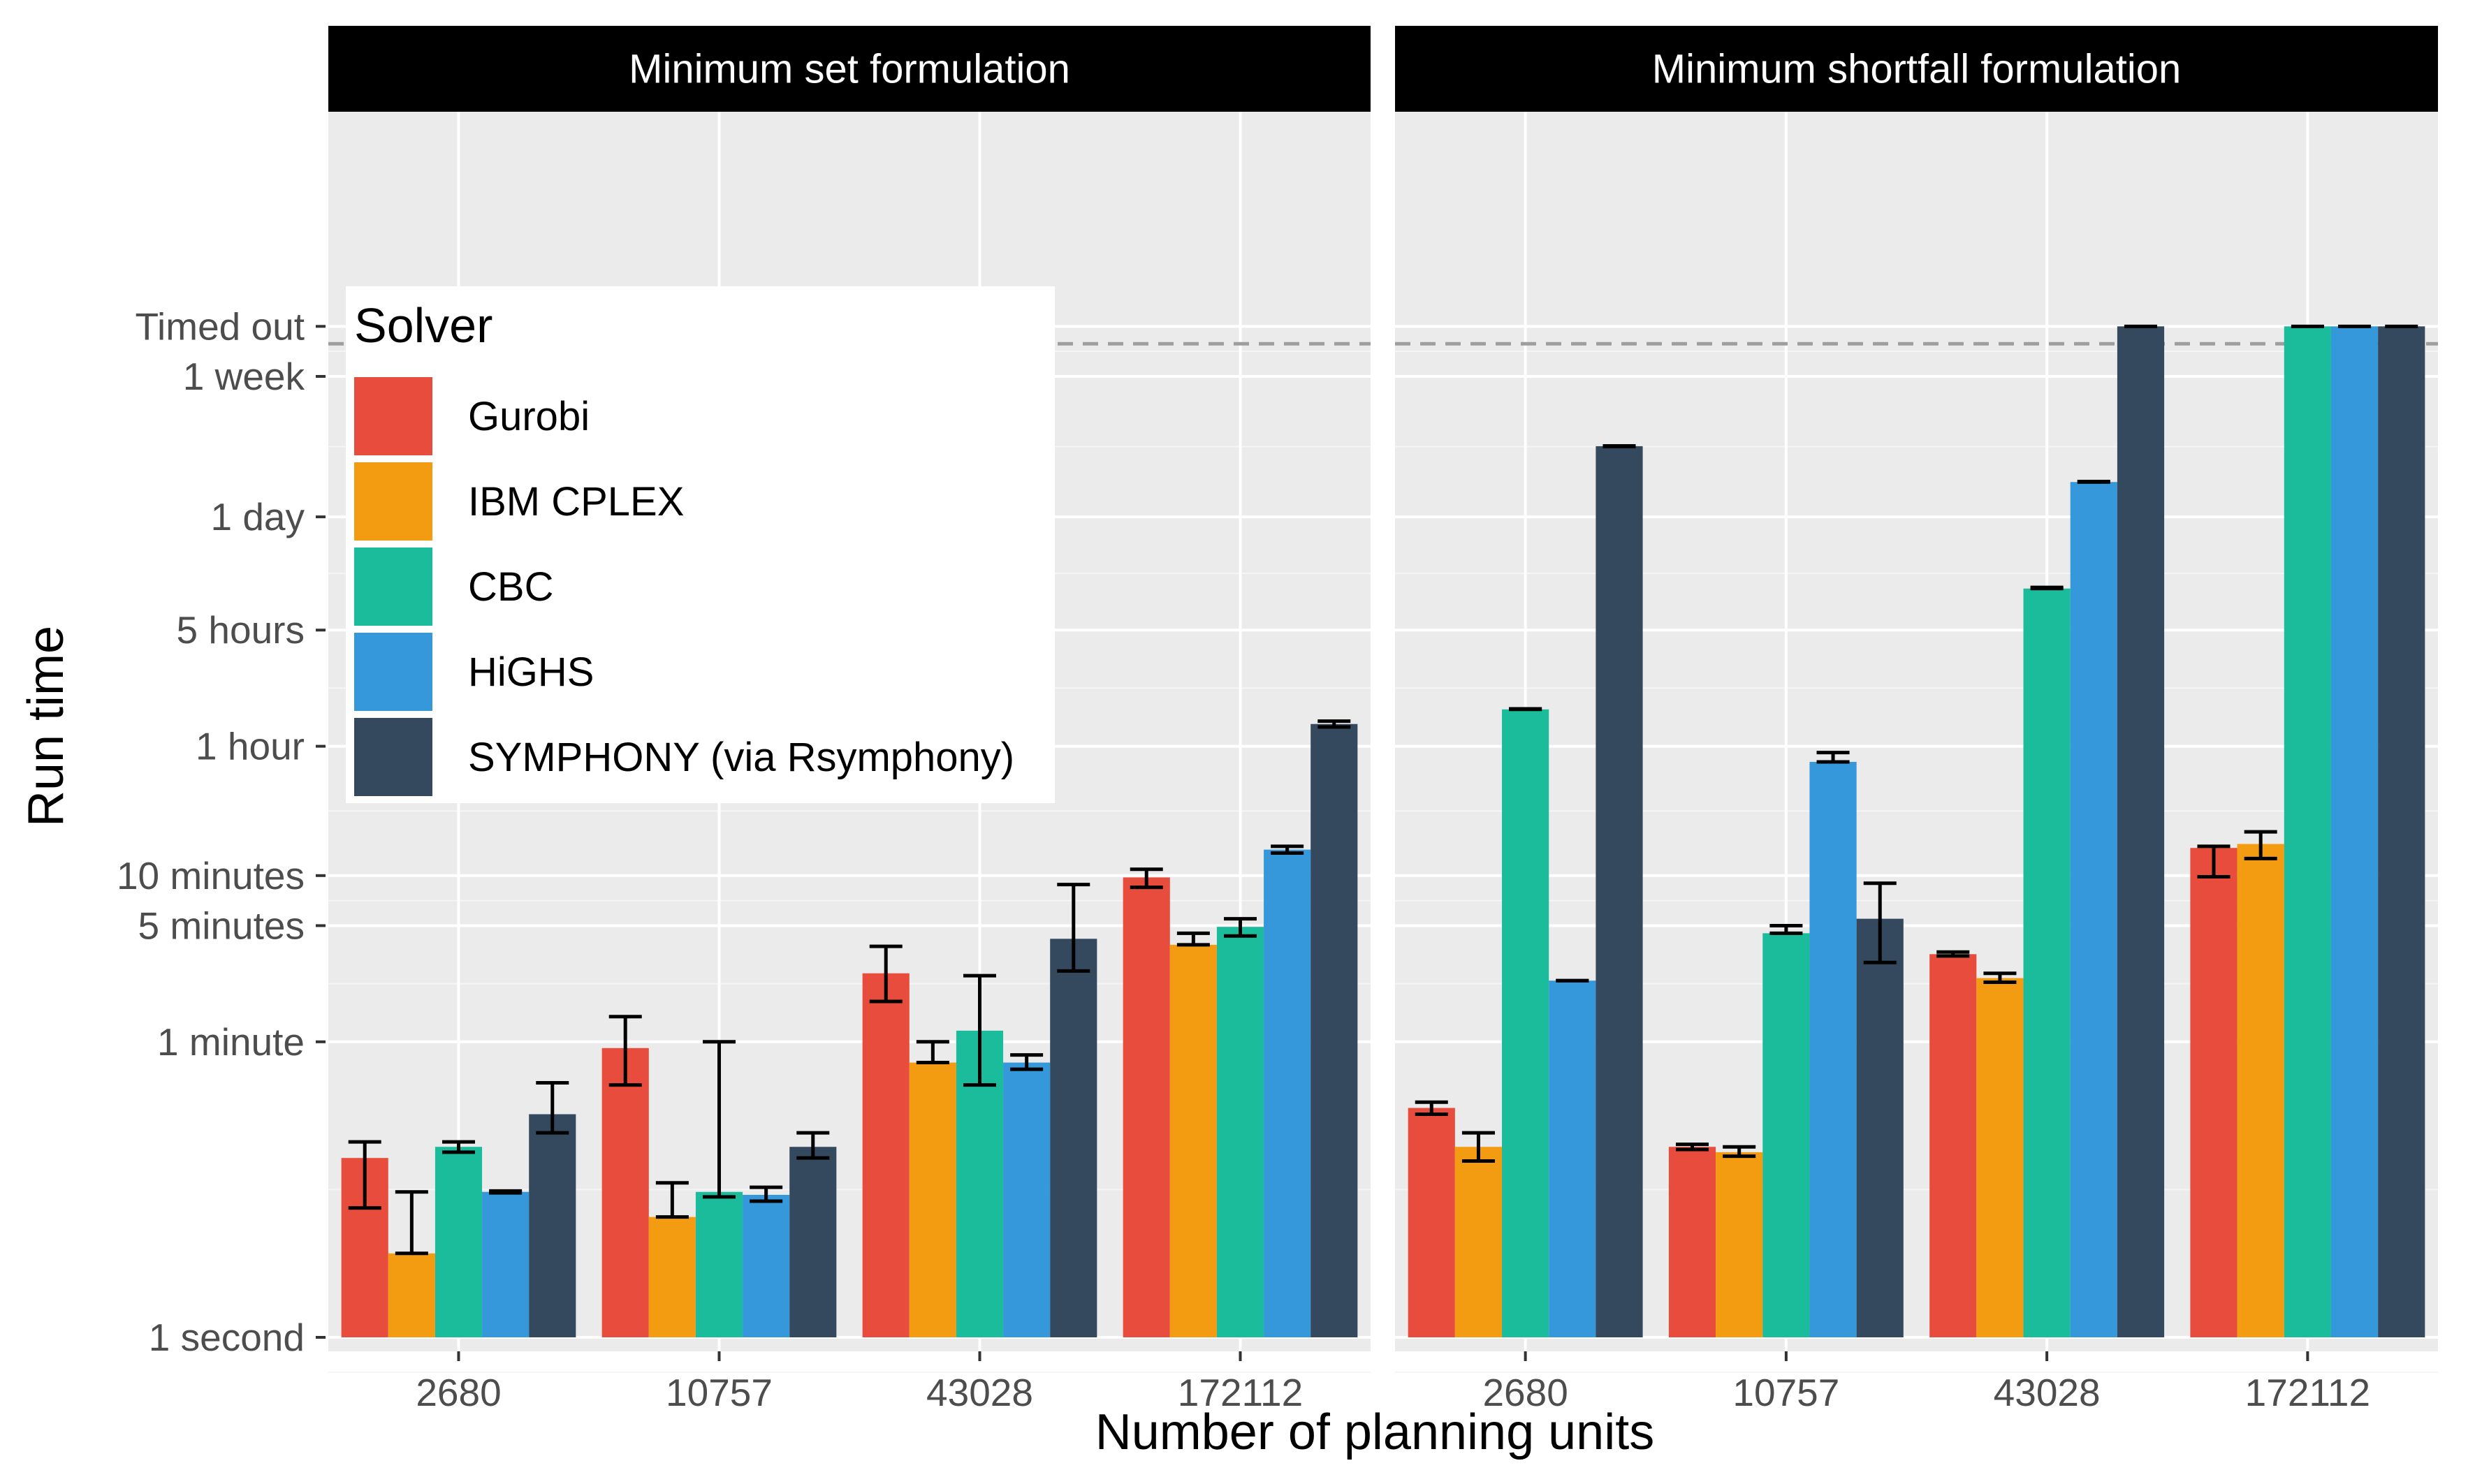 The height and width of the screenshot is (1484, 2475). What do you see at coordinates (211, 875) in the screenshot?
I see `y-tick-label: 10 minutes` at bounding box center [211, 875].